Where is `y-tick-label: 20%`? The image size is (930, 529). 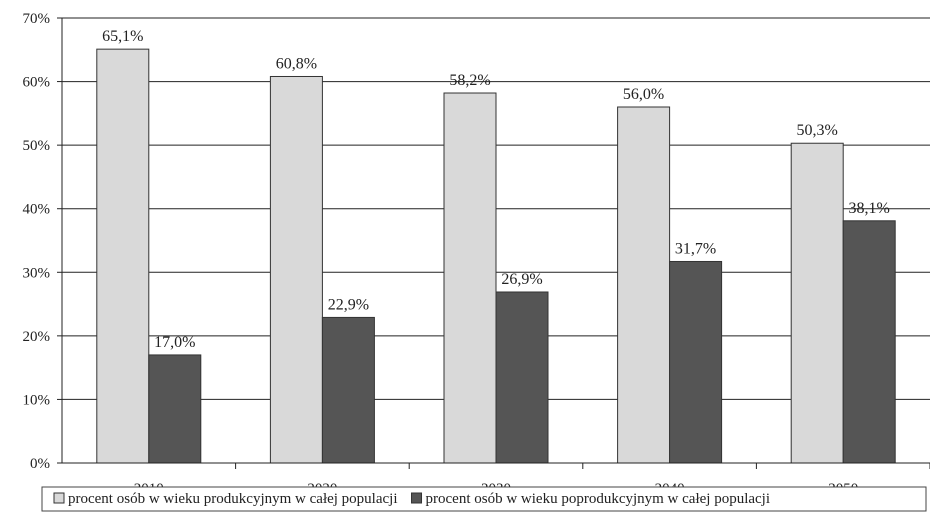
y-tick-label: 20% is located at coordinates (37, 337).